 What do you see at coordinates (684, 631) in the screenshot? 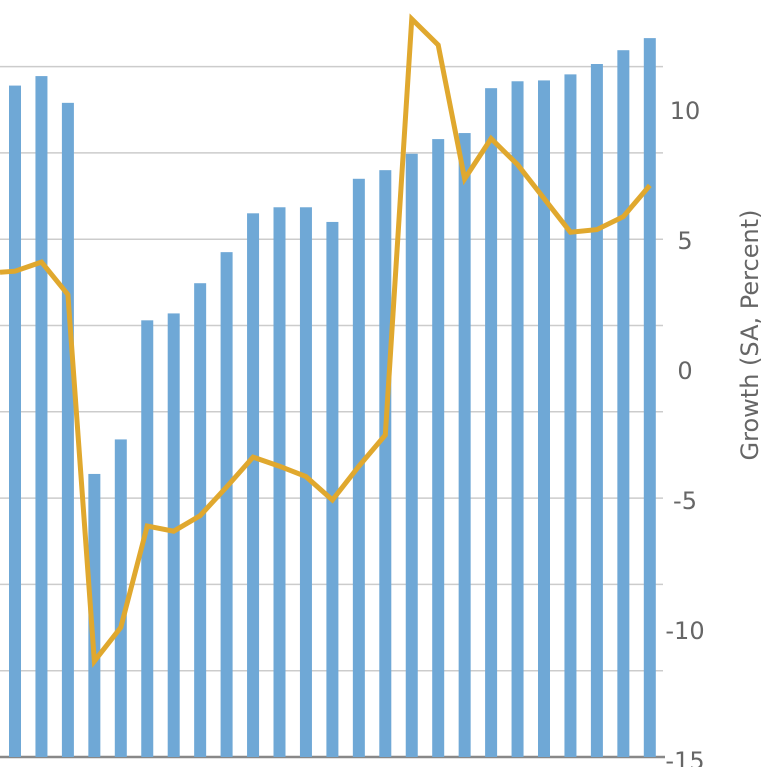
I see `right-tick-label: -10` at bounding box center [684, 631].